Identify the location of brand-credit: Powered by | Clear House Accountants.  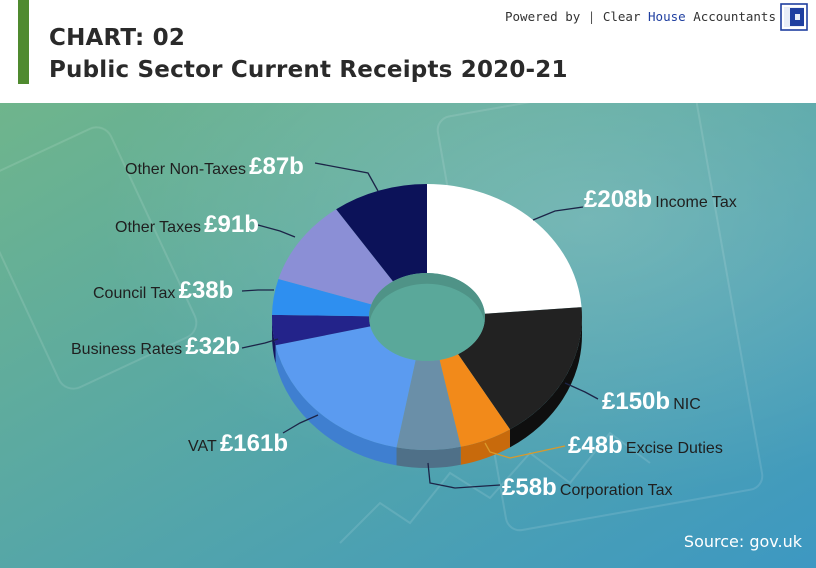
(640, 16).